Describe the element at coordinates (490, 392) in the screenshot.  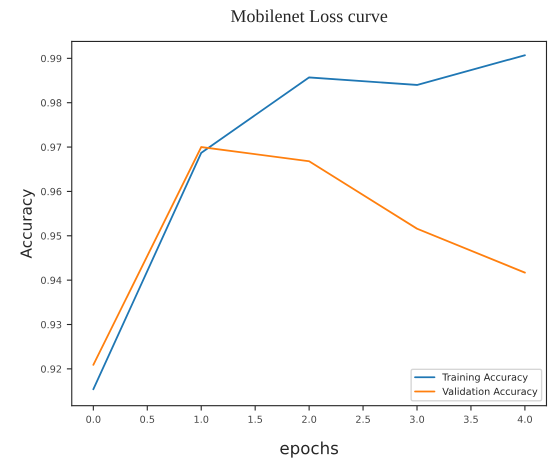
I see `legend-label: Validation Accuracy` at that location.